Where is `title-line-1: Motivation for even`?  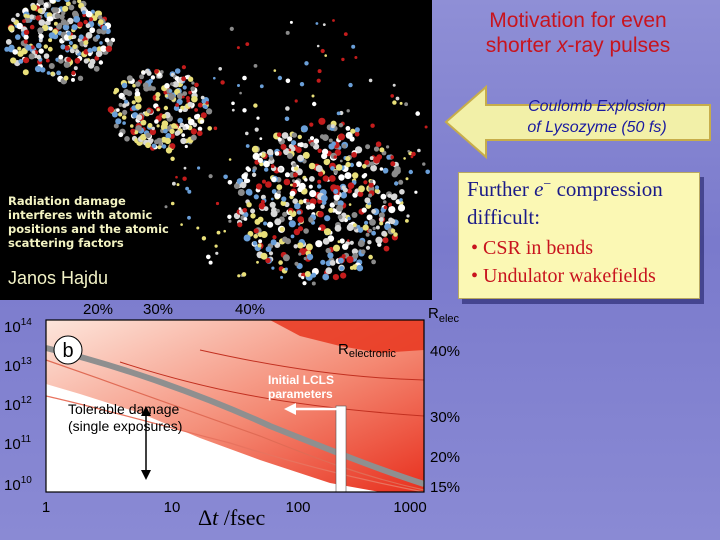 title-line-1: Motivation for even is located at coordinates (578, 20).